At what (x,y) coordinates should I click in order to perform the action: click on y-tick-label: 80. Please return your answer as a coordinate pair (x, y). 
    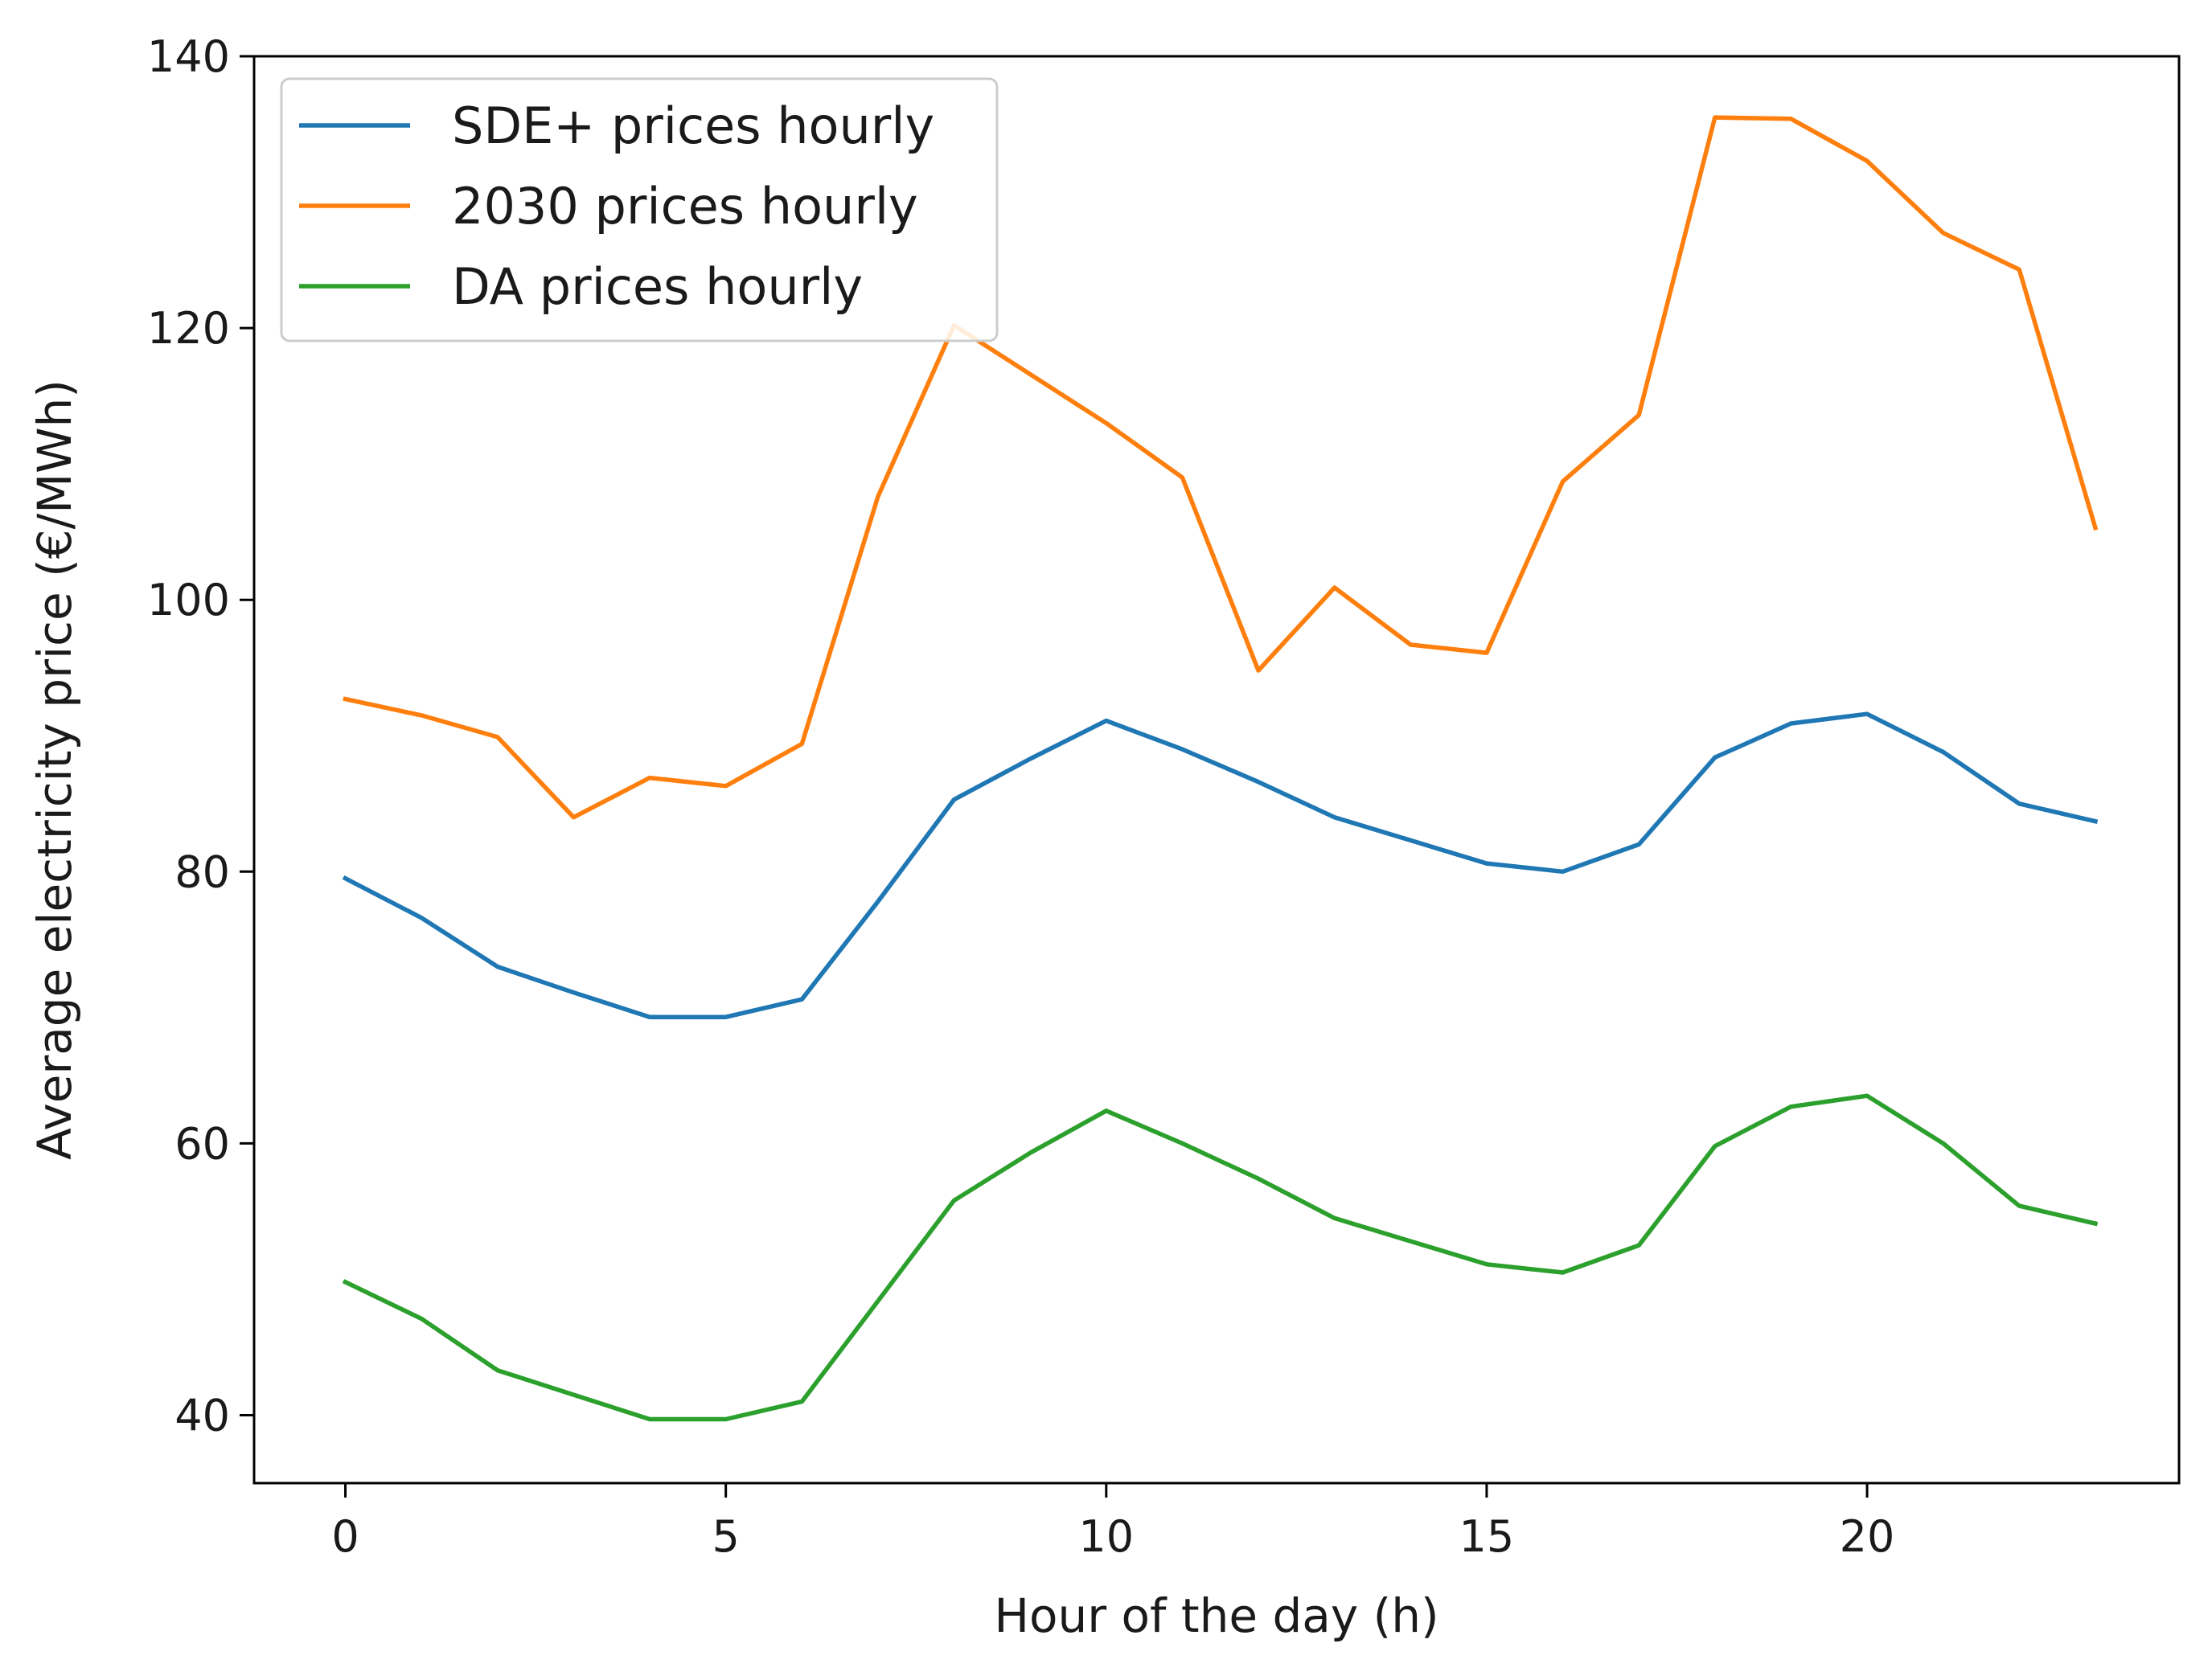
    Looking at the image, I should click on (202, 871).